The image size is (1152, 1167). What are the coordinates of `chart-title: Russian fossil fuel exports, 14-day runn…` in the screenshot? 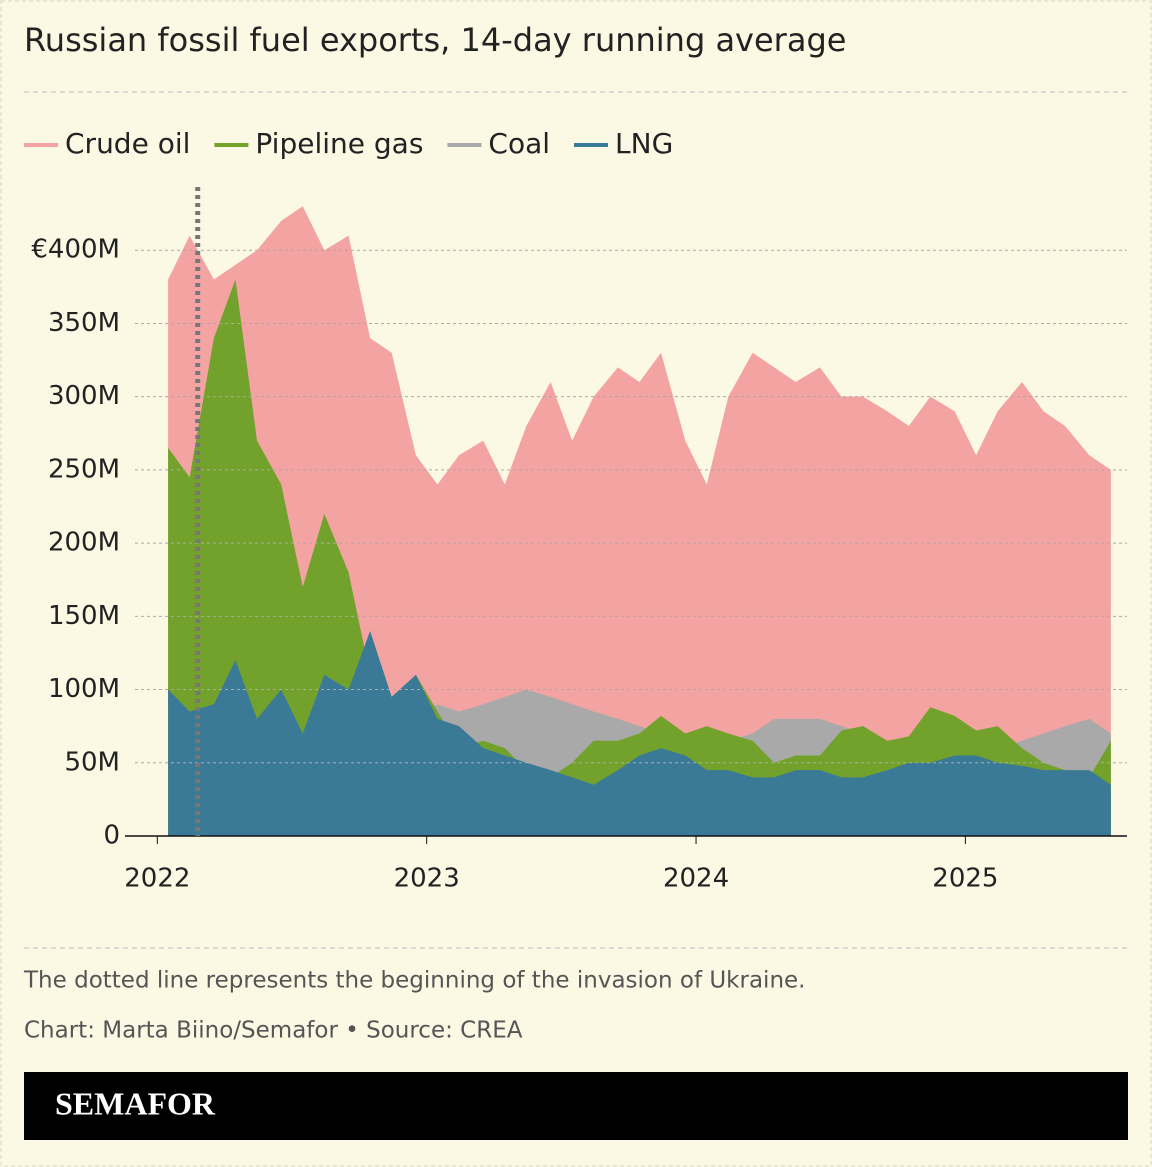 It's located at (435, 40).